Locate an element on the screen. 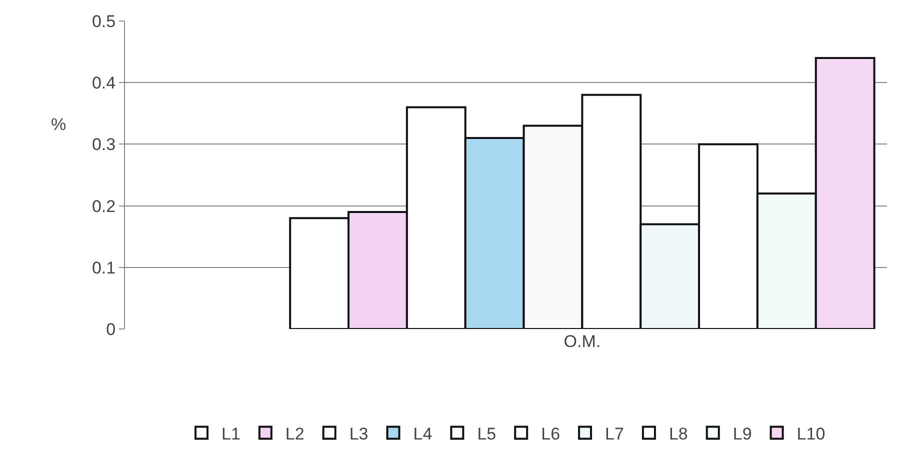 This screenshot has width=912, height=463. legend-label: L7 is located at coordinates (614, 434).